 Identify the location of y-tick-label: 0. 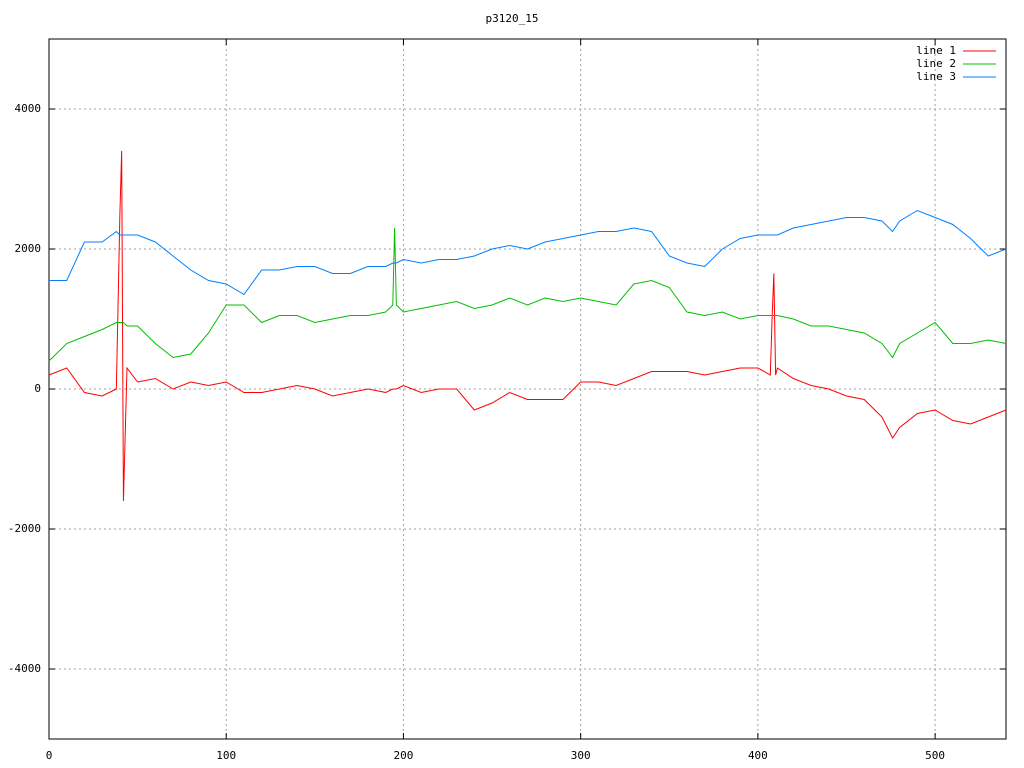
(37, 388).